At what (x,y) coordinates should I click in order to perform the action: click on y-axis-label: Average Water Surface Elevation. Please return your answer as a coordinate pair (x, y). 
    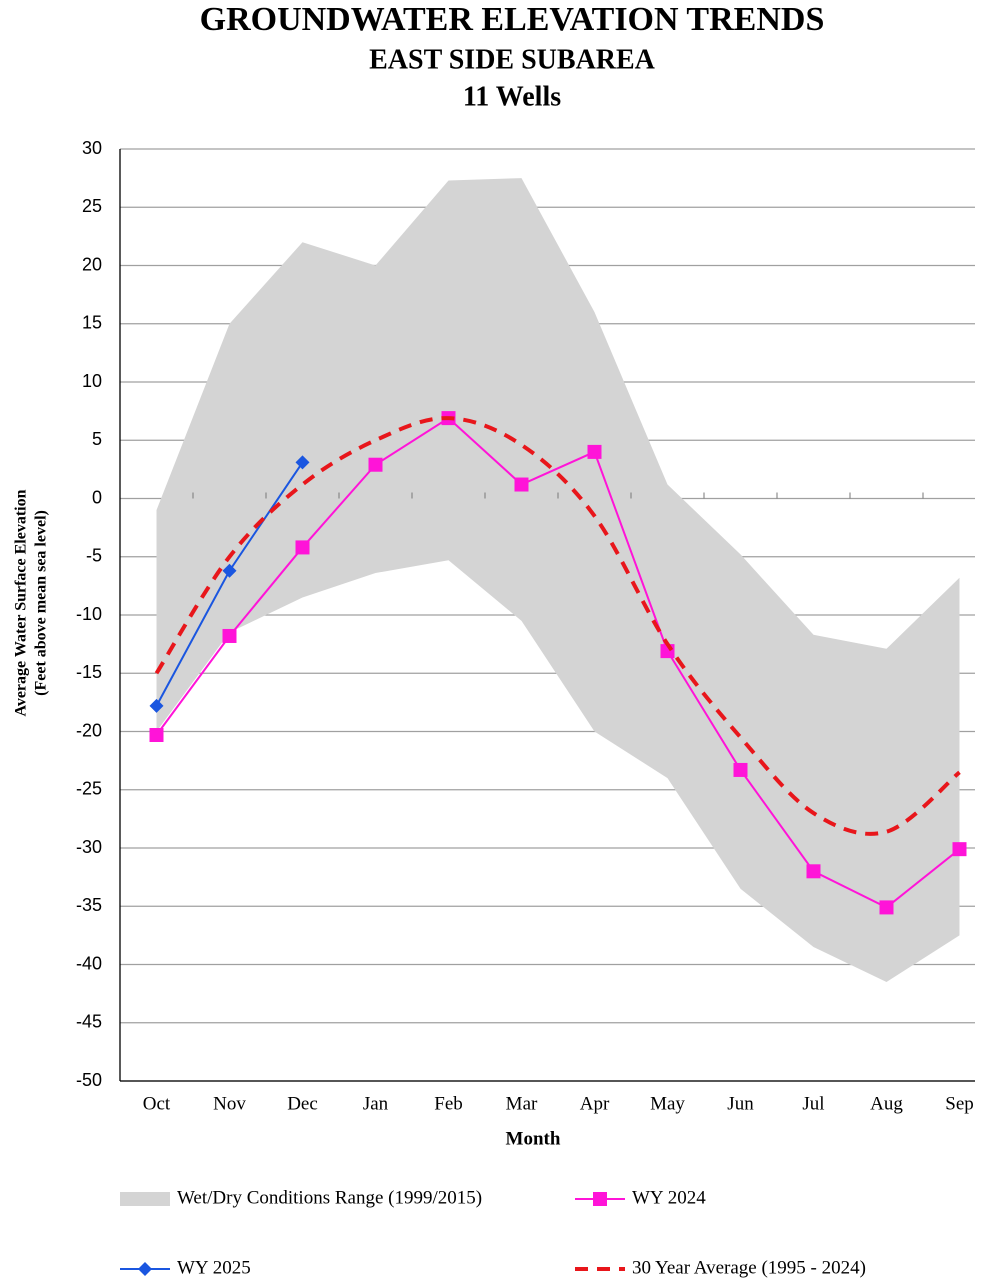
    Looking at the image, I should click on (21, 602).